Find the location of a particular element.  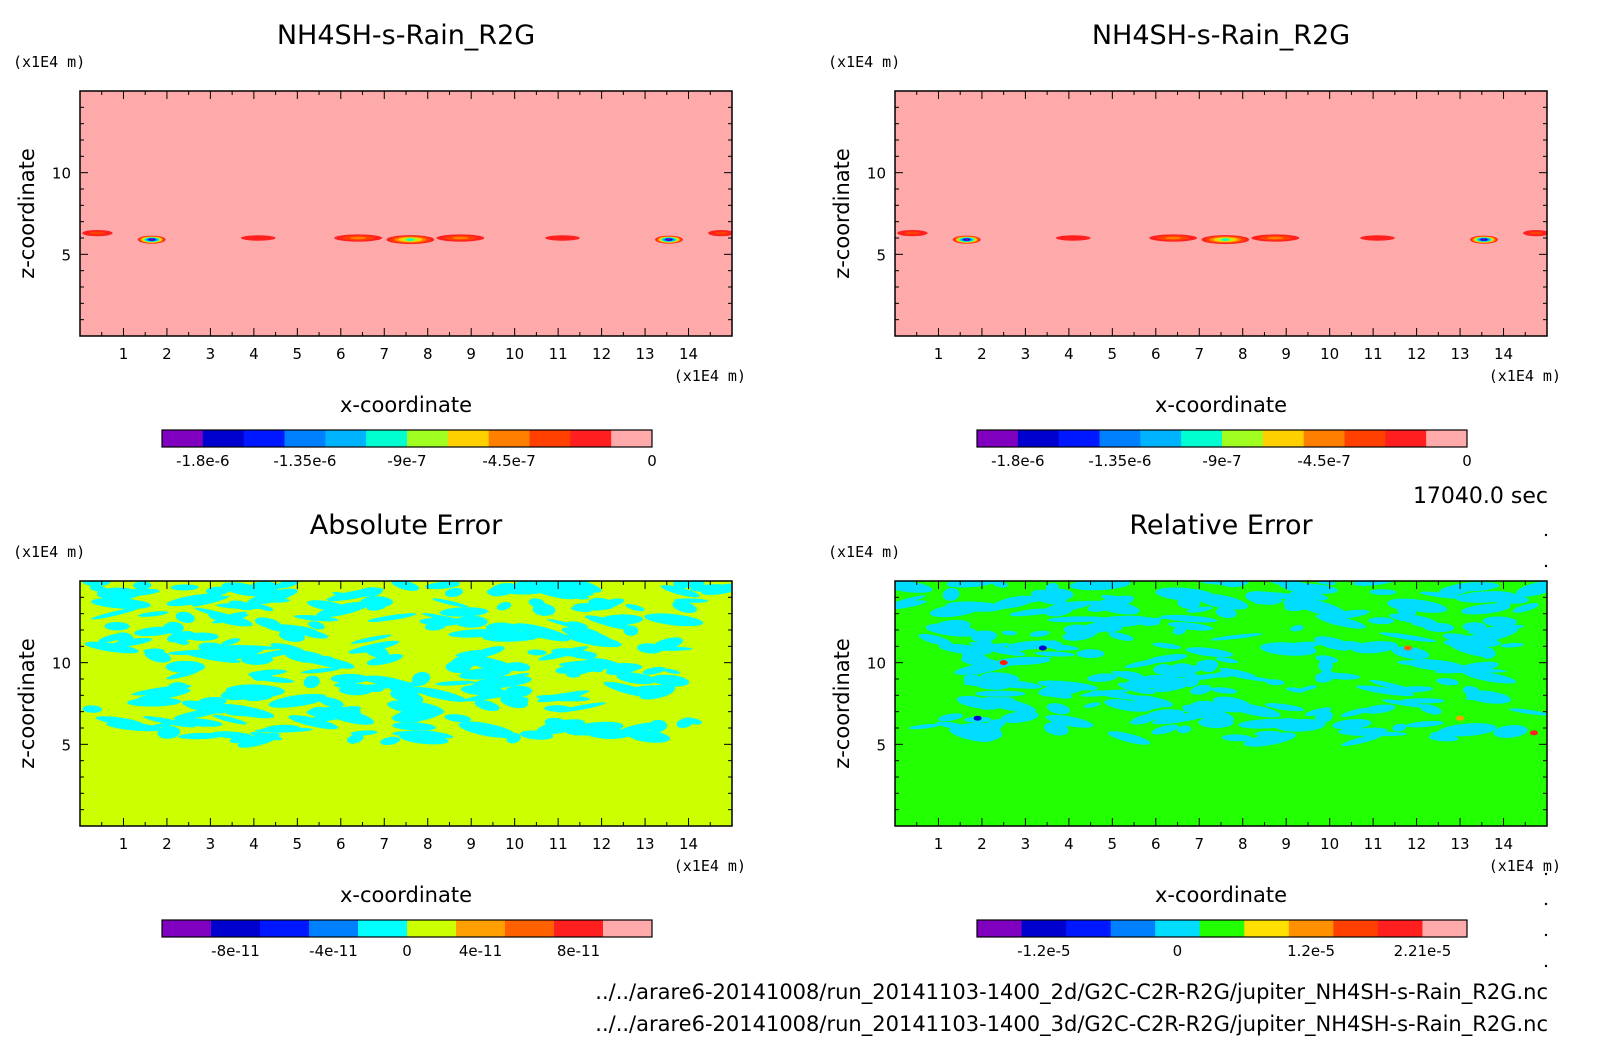

x-tick-label: 8 is located at coordinates (1243, 354).